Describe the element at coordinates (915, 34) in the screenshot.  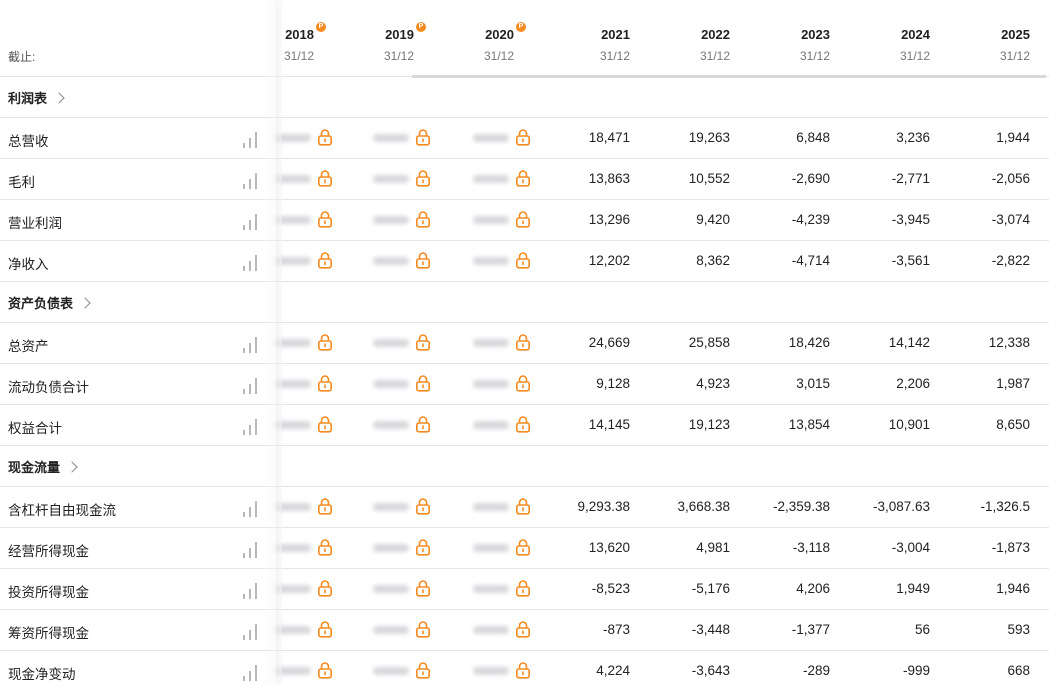
I see `column-year: 2024` at that location.